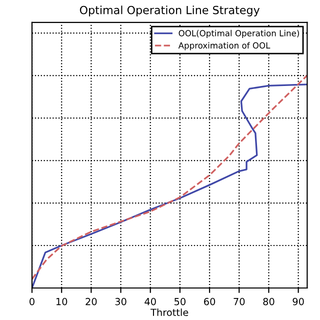 The width and height of the screenshot is (320, 320). What do you see at coordinates (268, 302) in the screenshot?
I see `x-tick-label: 80` at bounding box center [268, 302].